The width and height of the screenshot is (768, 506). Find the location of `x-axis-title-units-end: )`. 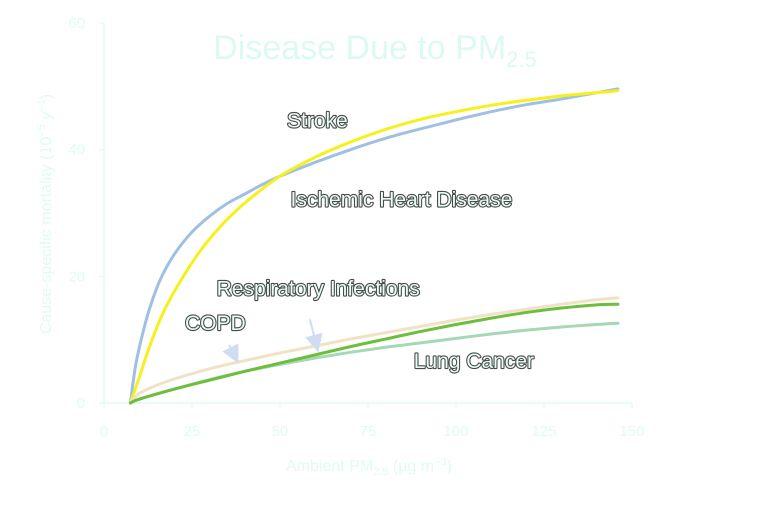

x-axis-title-units-end: ) is located at coordinates (449, 466).